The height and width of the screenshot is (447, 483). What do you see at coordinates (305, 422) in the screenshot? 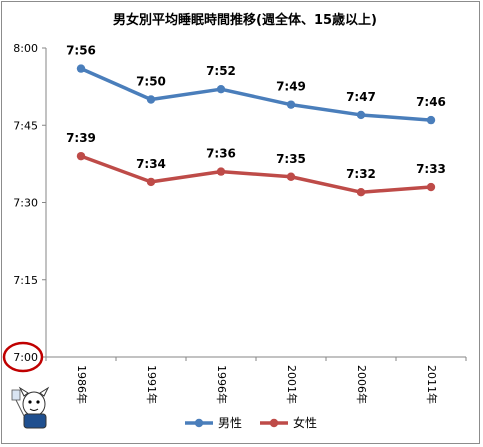
I see `legend-label: 女性` at bounding box center [305, 422].